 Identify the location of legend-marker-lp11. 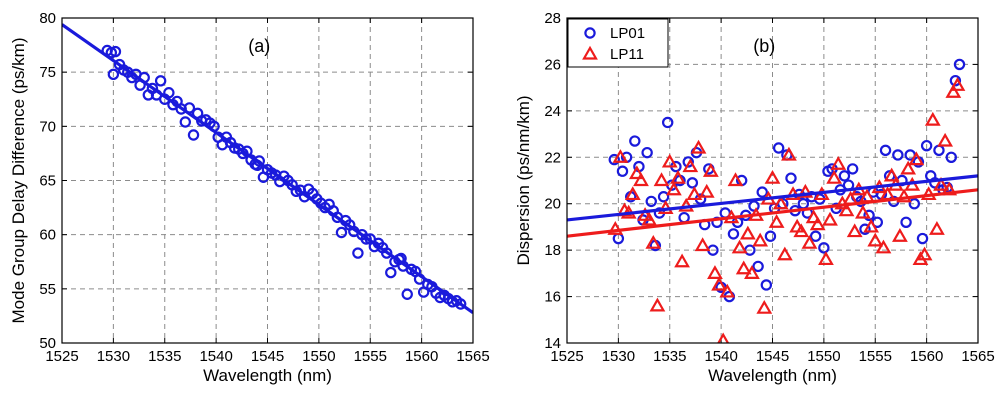
(590, 52).